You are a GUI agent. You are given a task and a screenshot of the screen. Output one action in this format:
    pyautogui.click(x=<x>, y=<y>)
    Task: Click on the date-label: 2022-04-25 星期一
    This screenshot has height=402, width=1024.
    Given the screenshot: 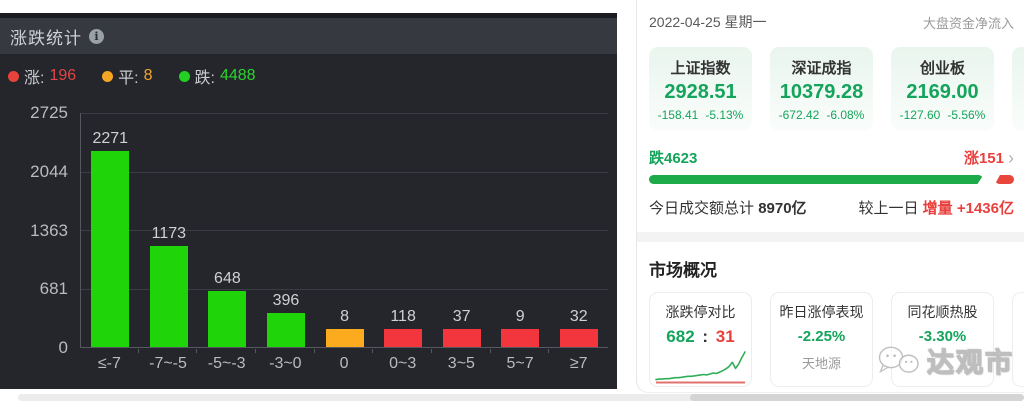 What is the action you would take?
    pyautogui.click(x=708, y=22)
    